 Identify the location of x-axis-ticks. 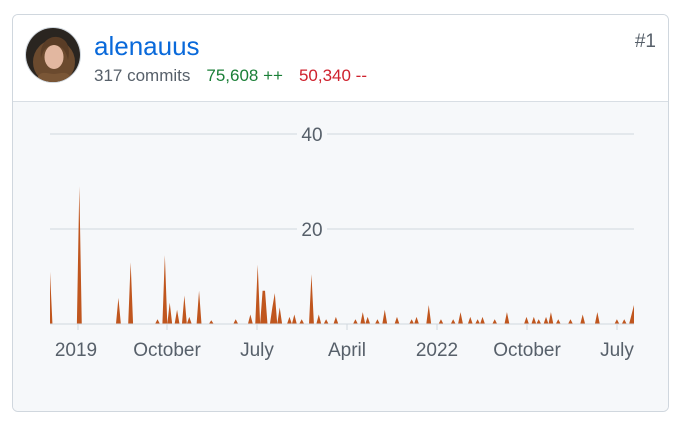
(347, 327).